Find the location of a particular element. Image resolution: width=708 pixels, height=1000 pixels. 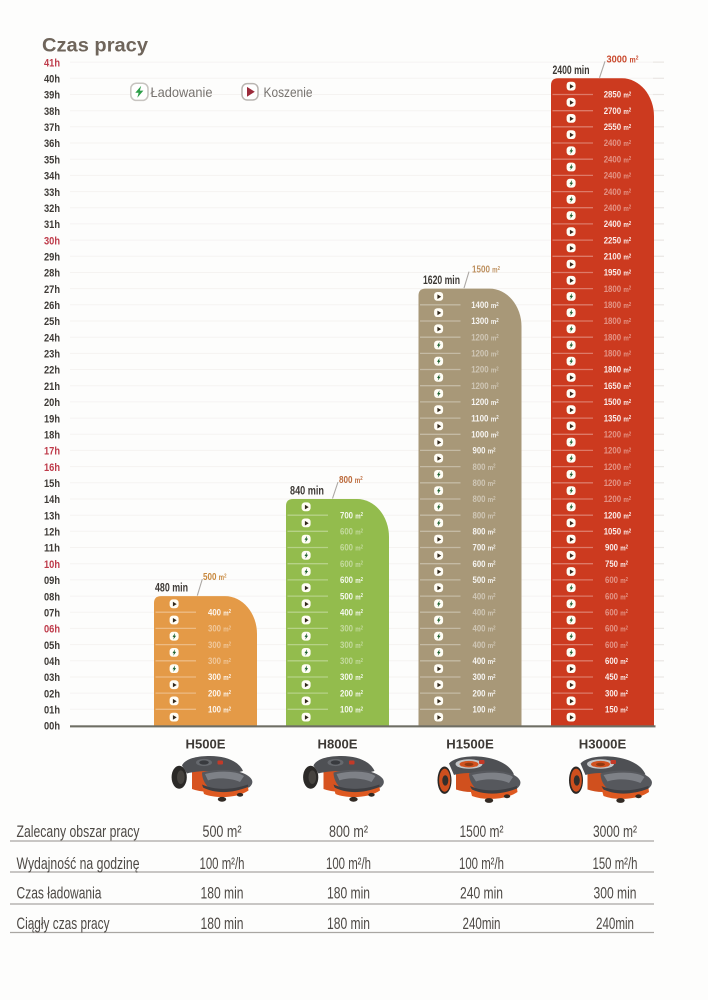

svg-text: 1500 m2 is located at coordinates (618, 402).